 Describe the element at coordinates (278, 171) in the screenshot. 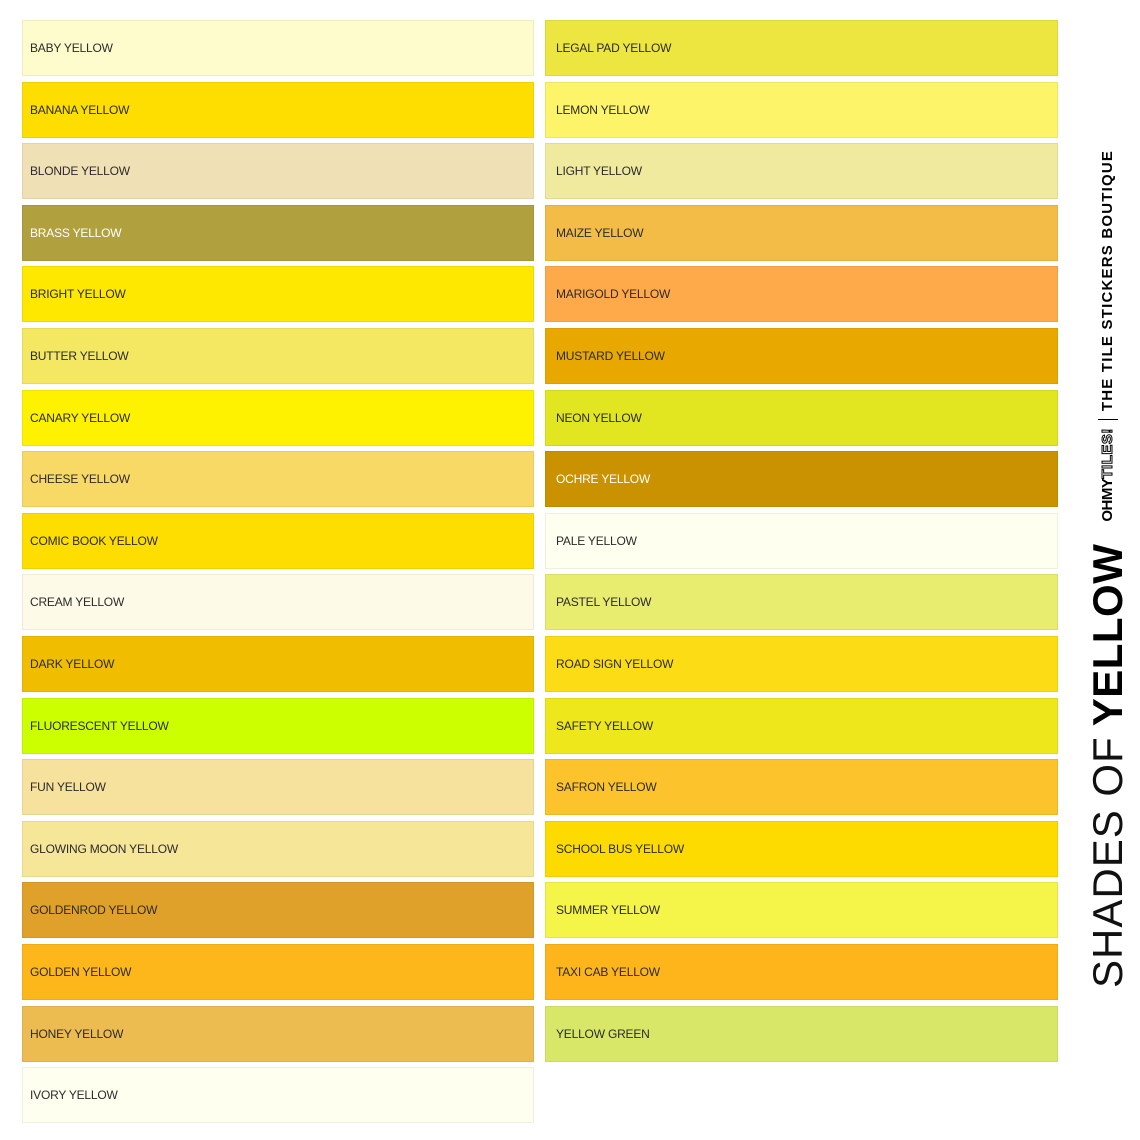

I see `color-swatch: BLONDE YELLOW` at that location.